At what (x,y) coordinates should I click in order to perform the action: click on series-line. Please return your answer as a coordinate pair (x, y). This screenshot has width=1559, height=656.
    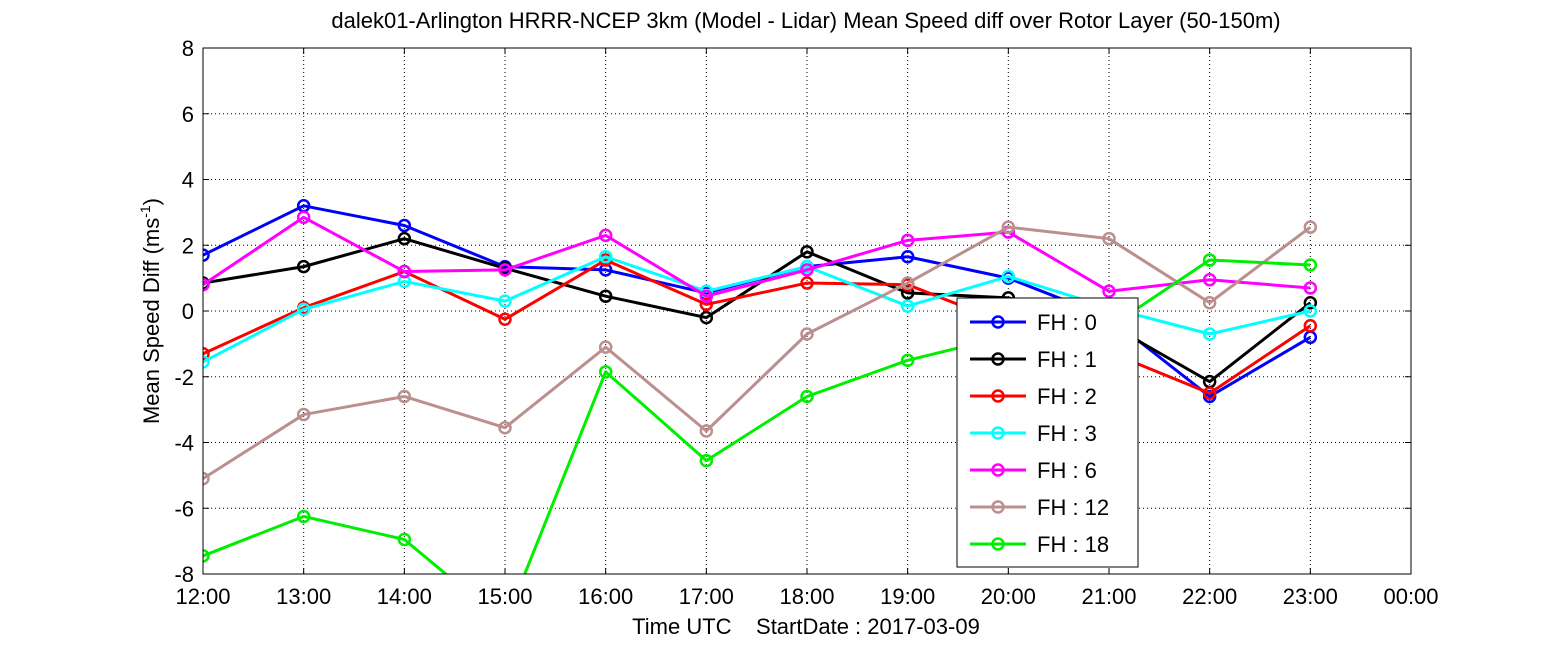
    Looking at the image, I should click on (757, 256).